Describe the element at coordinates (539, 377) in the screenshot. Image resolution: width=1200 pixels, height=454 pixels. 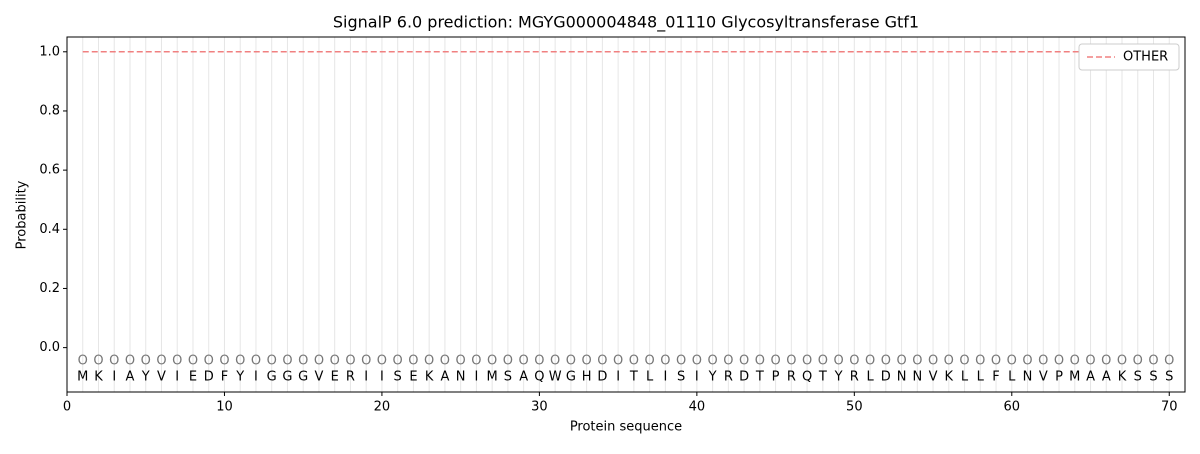
I see `residue-label: Q` at that location.